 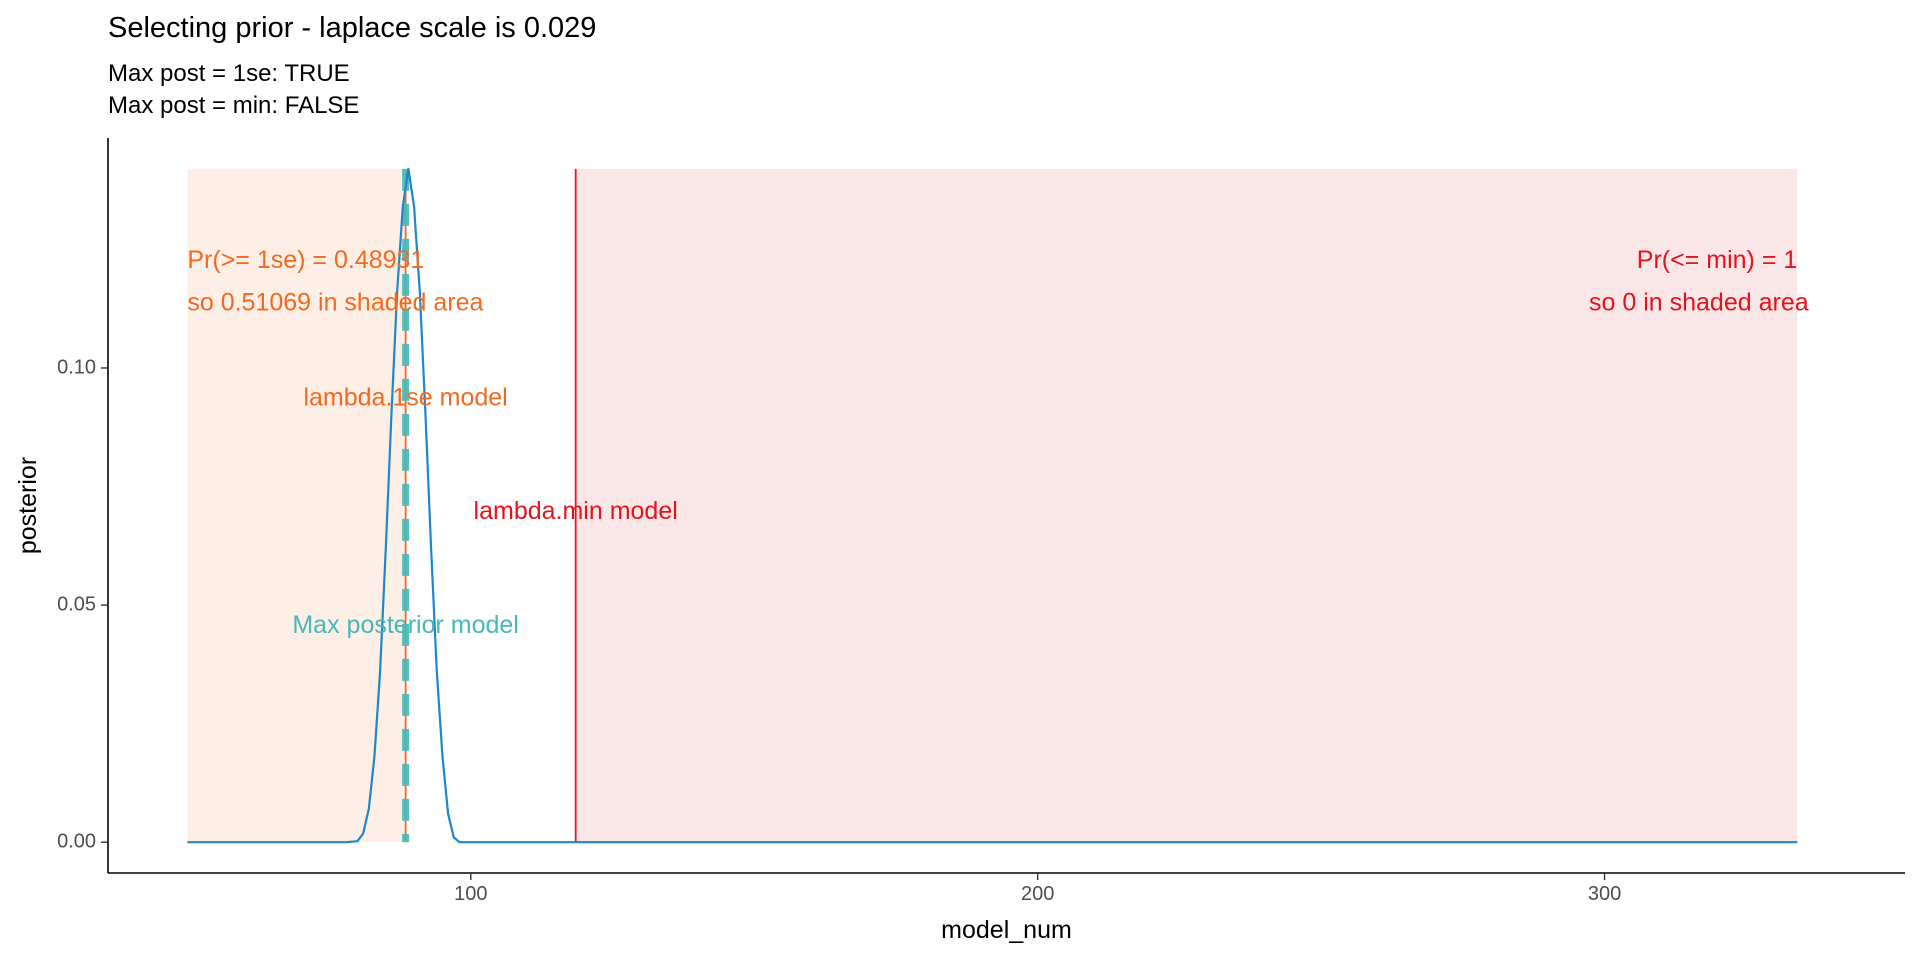 I want to click on x-tick-label-300: 300, so click(x=1604, y=894).